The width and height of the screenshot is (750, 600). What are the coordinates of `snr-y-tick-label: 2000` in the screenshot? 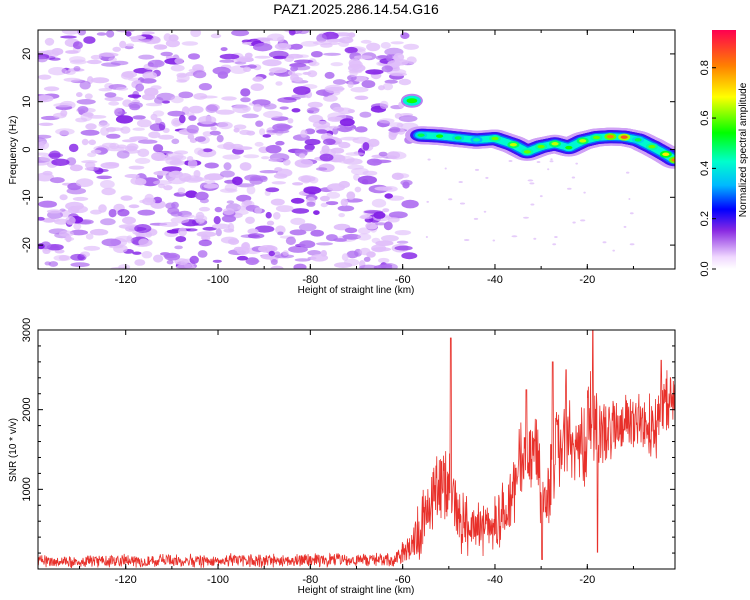 It's located at (27, 409).